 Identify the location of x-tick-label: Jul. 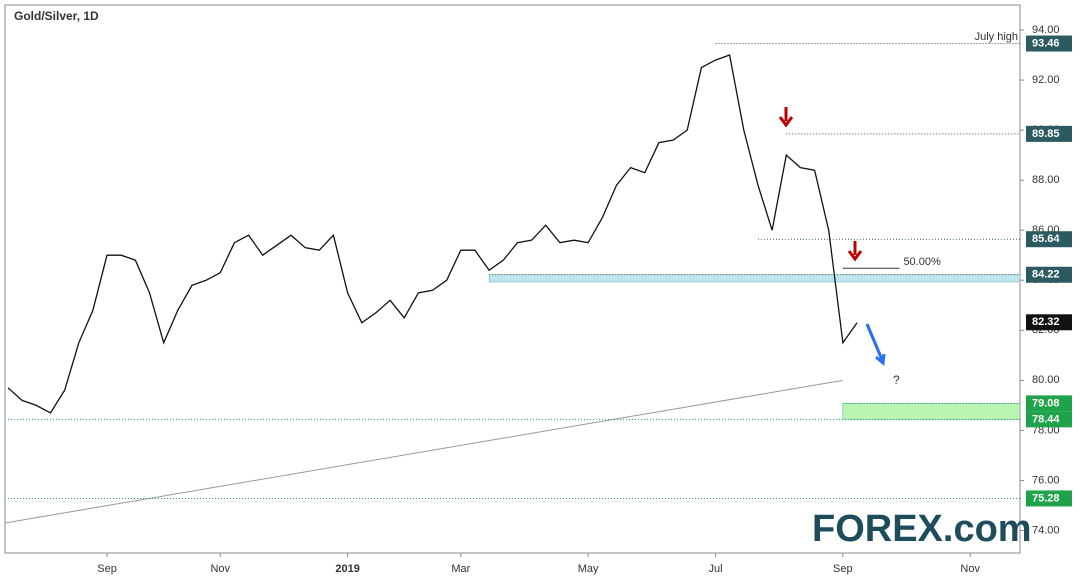
(715, 569).